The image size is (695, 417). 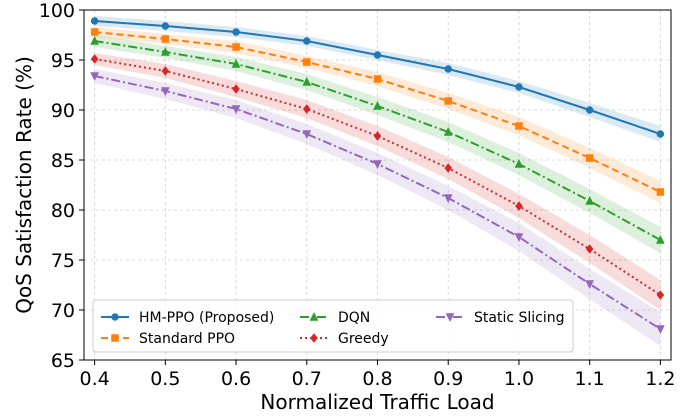 What do you see at coordinates (660, 379) in the screenshot?
I see `x-tick-label: 1.2` at bounding box center [660, 379].